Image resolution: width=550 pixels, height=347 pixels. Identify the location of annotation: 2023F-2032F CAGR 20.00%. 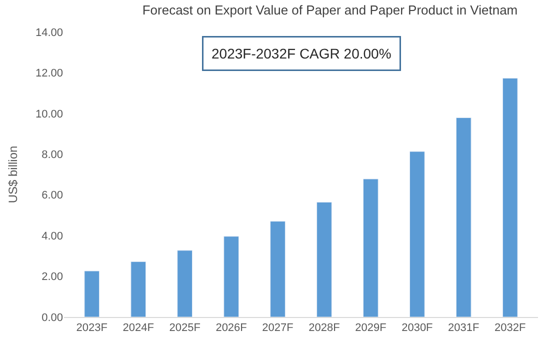
(302, 54).